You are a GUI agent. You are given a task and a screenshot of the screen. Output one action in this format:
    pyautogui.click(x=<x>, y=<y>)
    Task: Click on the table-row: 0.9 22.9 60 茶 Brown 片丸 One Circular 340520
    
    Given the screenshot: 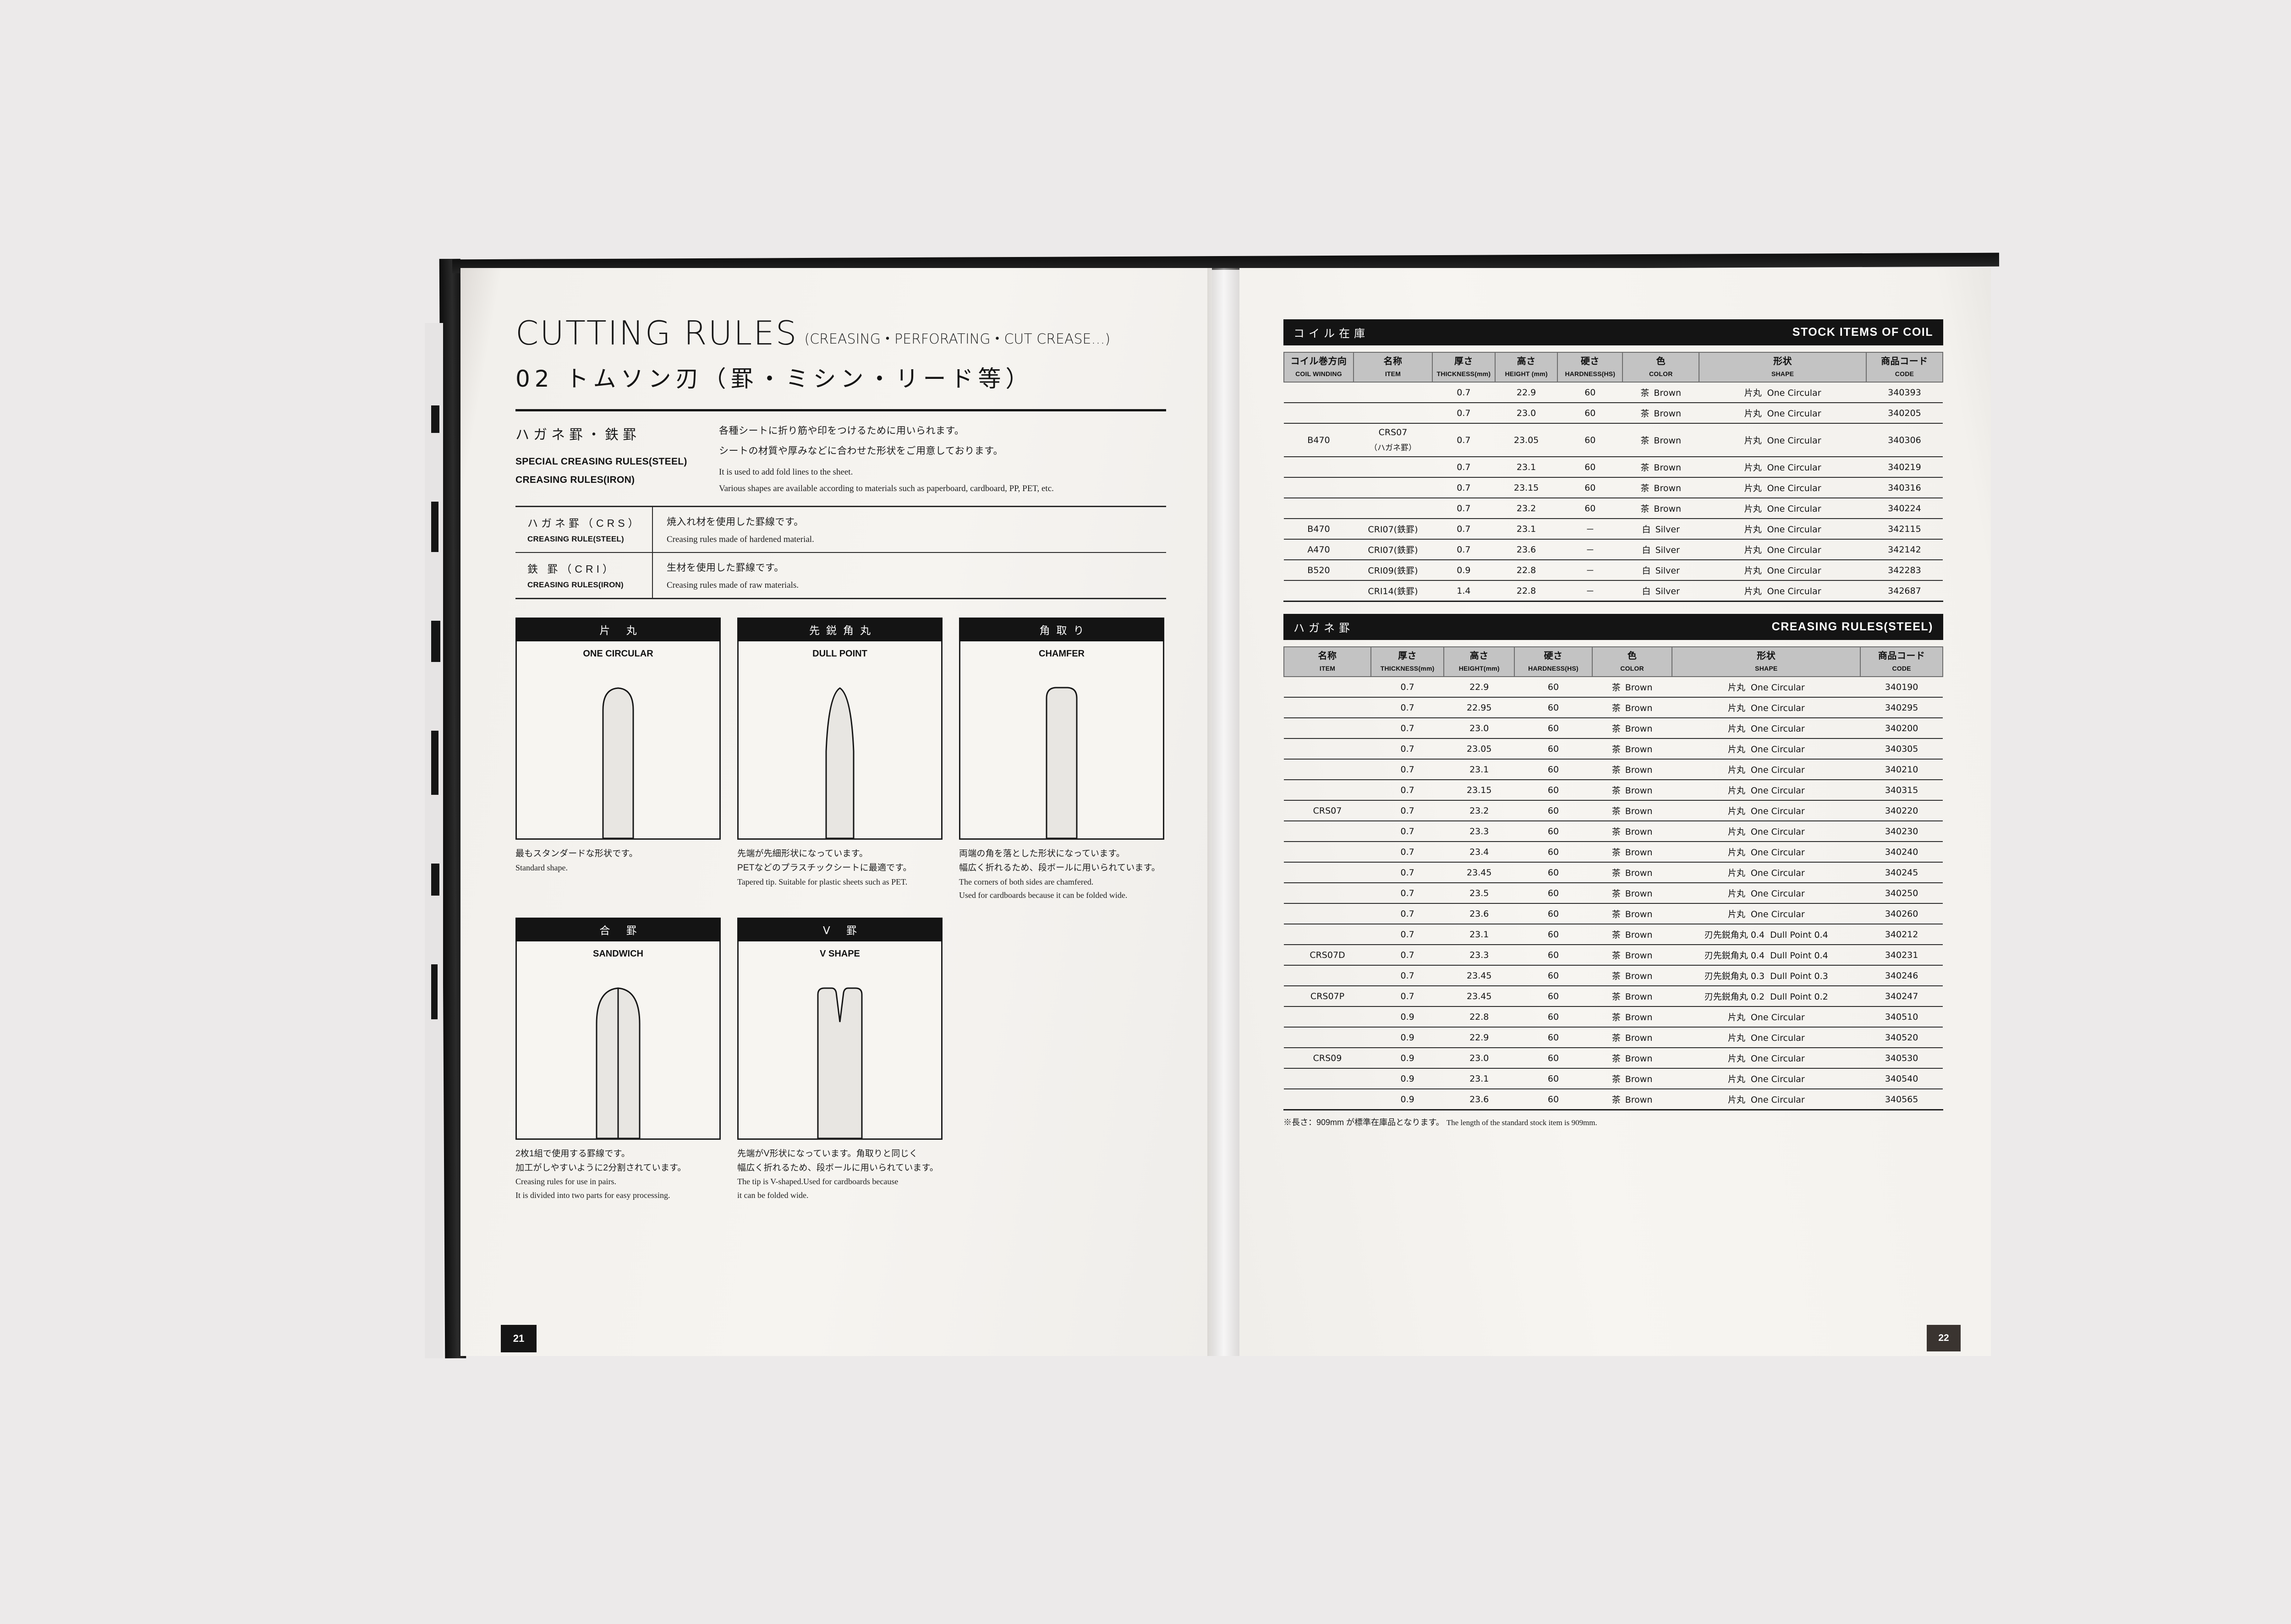 What is the action you would take?
    pyautogui.click(x=1613, y=1037)
    